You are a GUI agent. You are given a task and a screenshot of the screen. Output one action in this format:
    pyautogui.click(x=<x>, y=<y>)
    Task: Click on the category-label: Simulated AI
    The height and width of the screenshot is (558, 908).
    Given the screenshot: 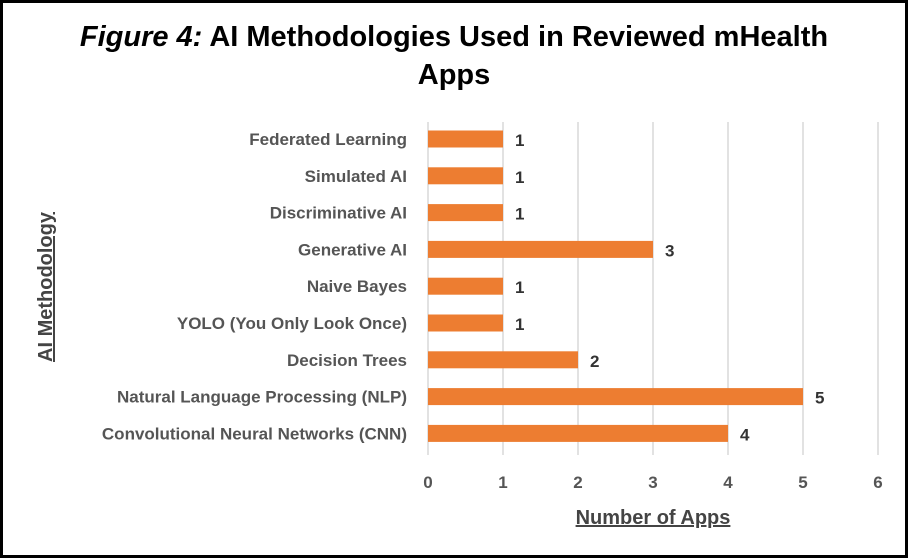 What is the action you would take?
    pyautogui.click(x=356, y=176)
    